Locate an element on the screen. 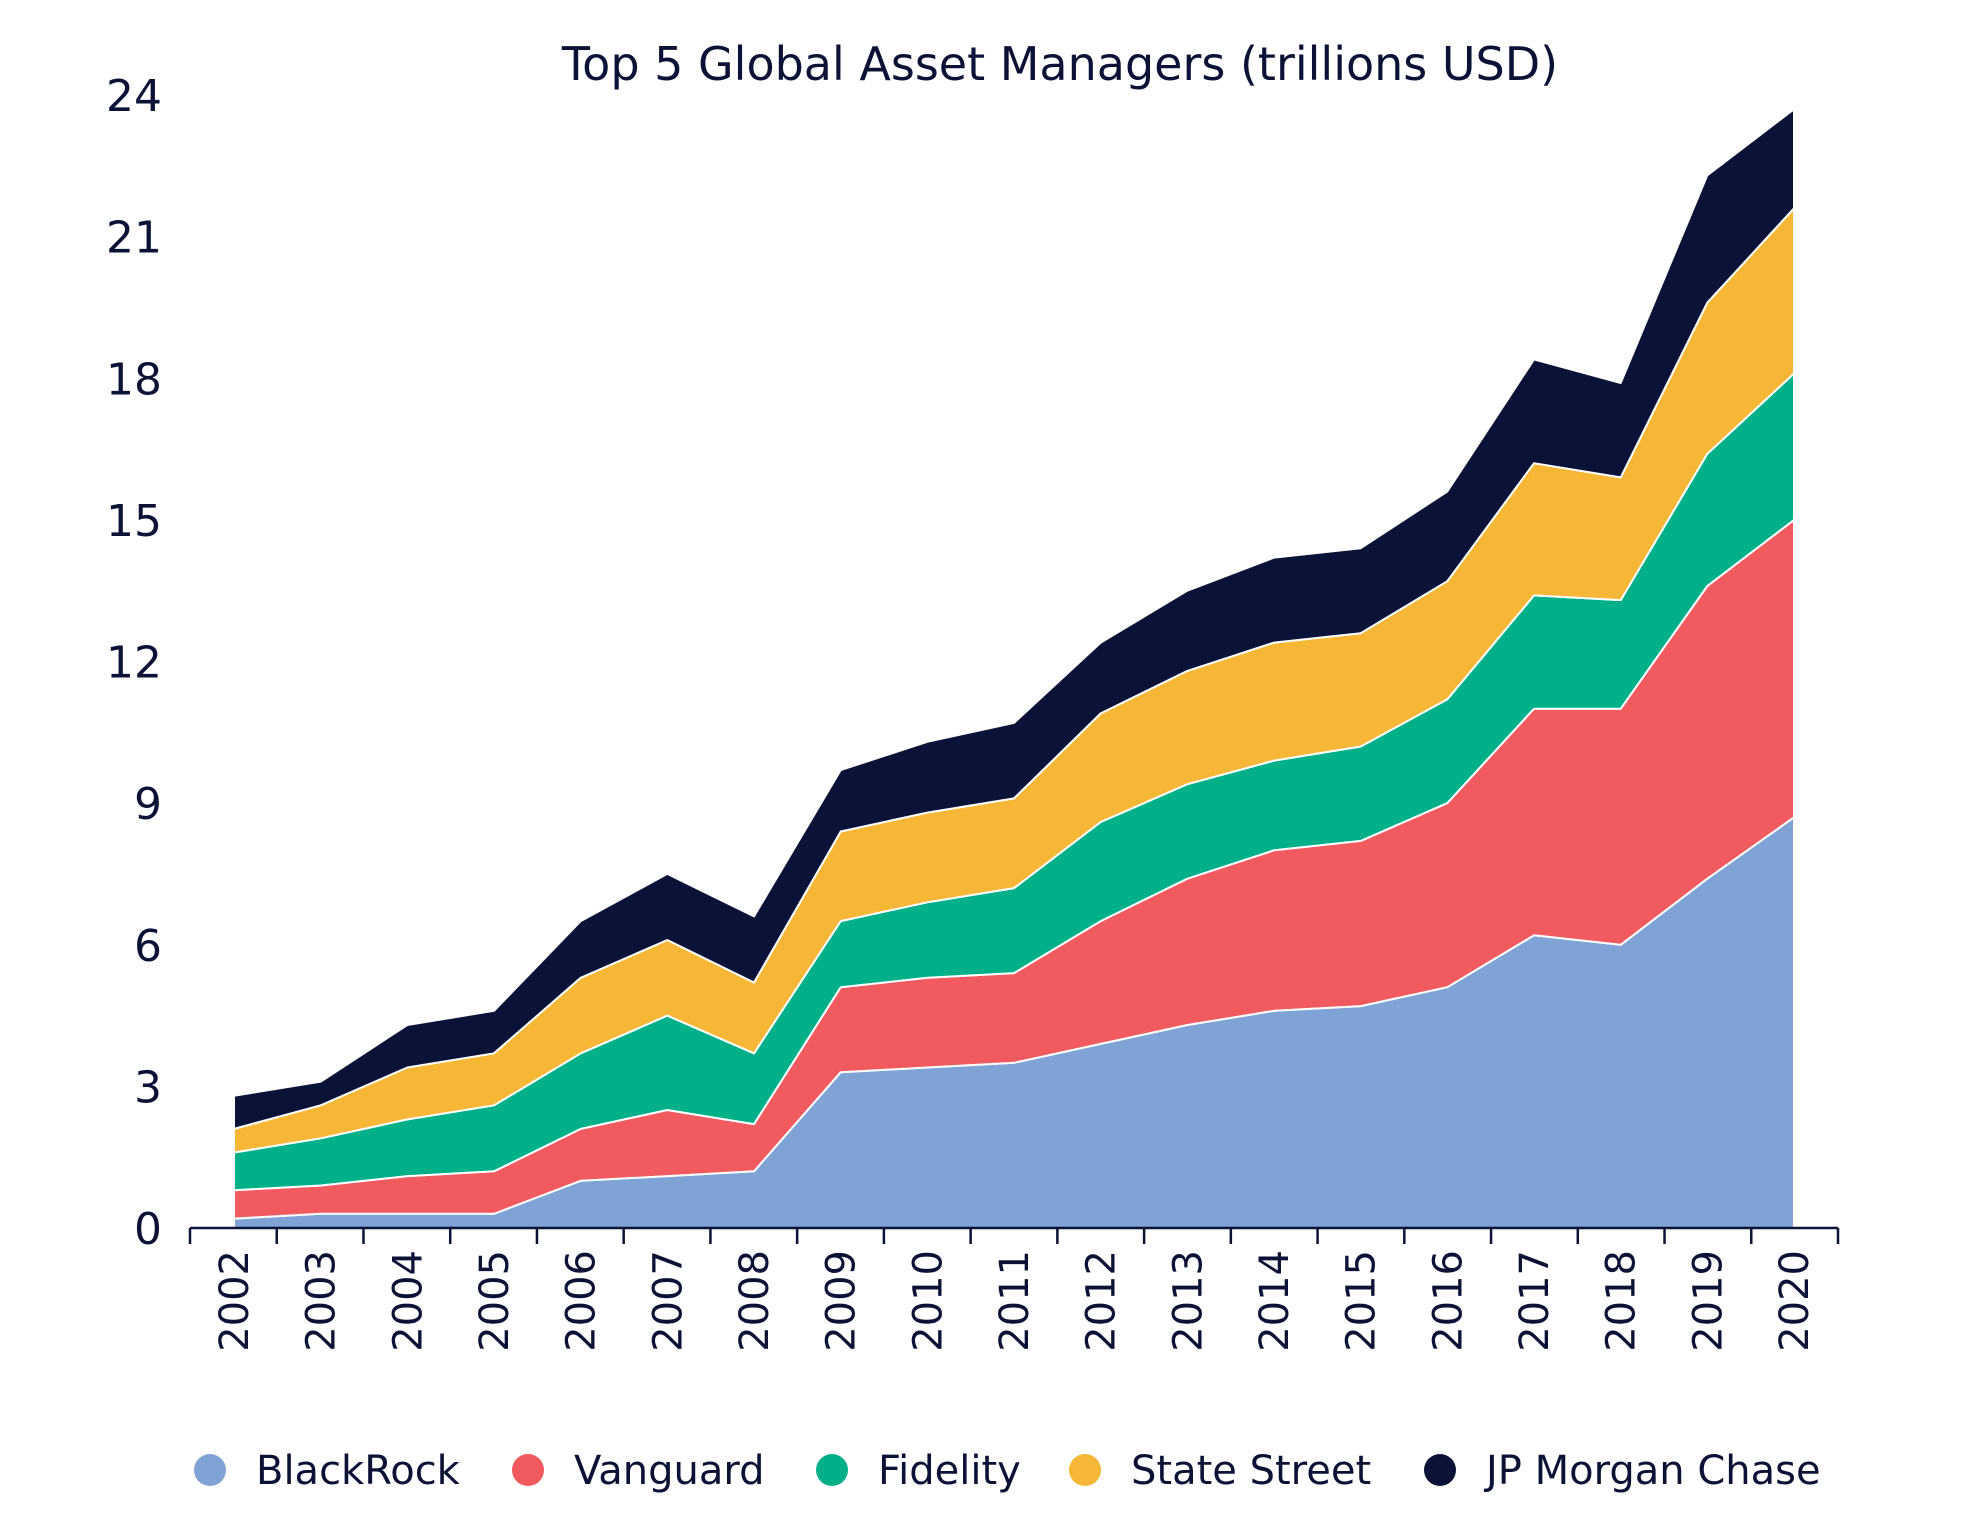 The width and height of the screenshot is (1979, 1521). x-tick-label: 2014 is located at coordinates (1275, 1301).